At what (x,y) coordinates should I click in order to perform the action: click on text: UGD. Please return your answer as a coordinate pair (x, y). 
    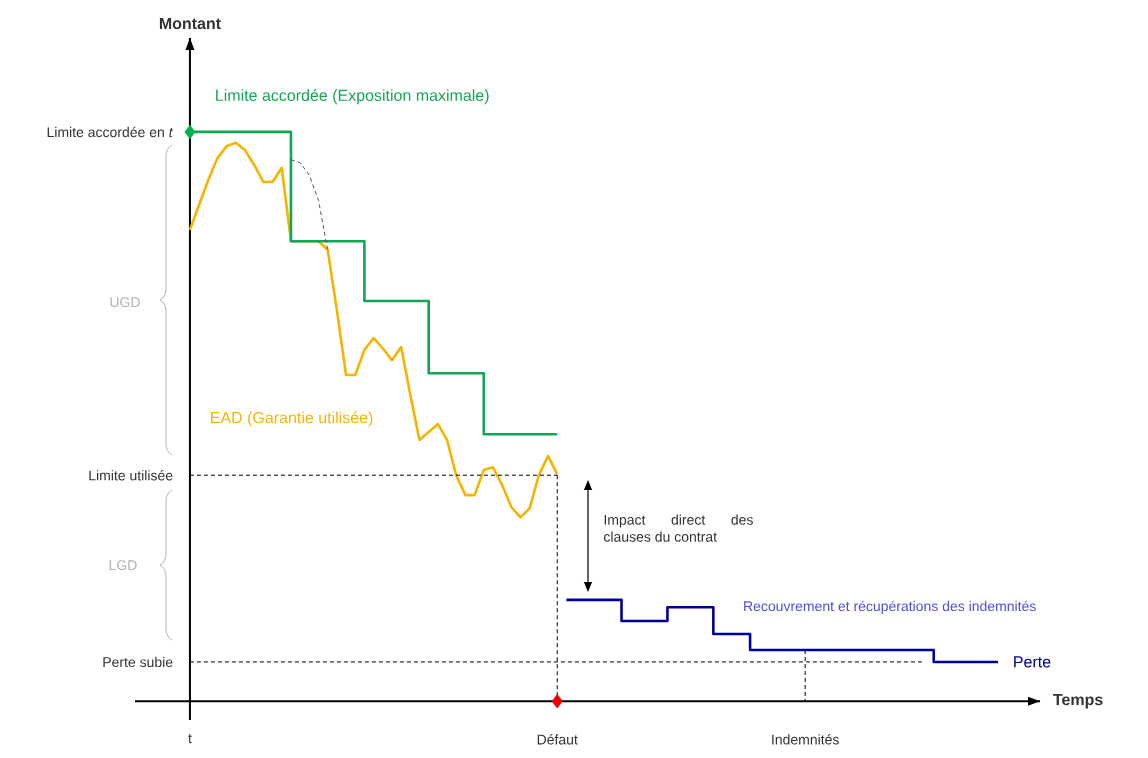
    Looking at the image, I should click on (125, 302).